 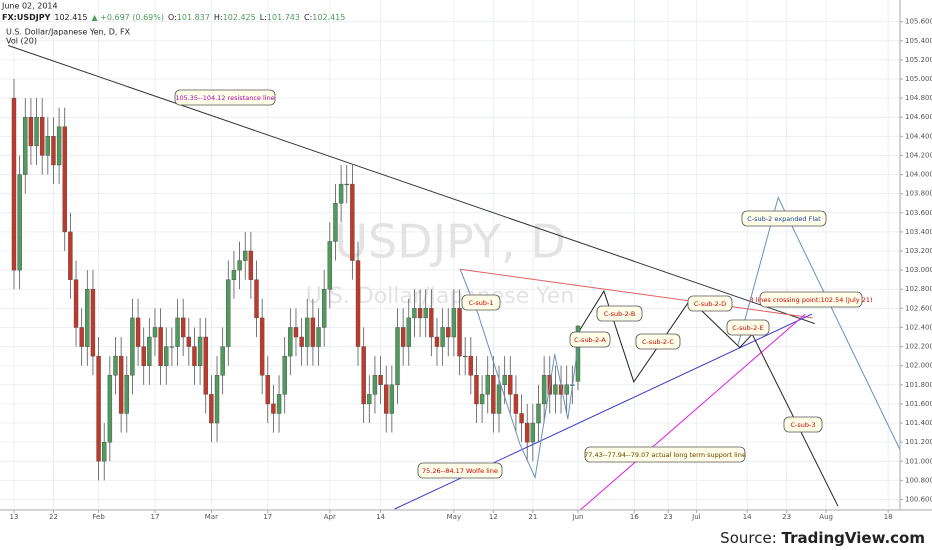 I want to click on callout-text: C-sub-1, so click(x=481, y=303).